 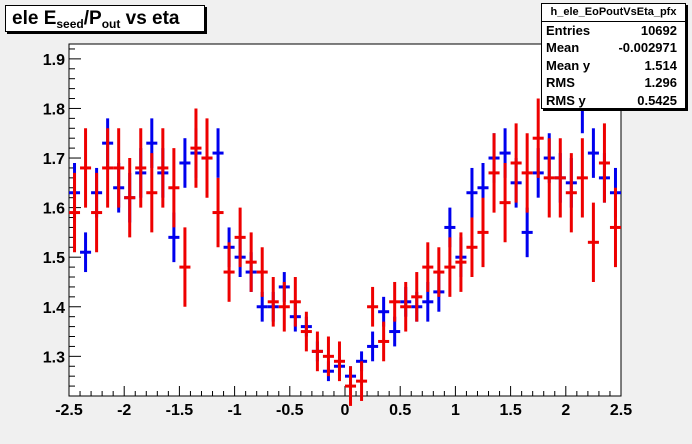 I want to click on stats-key: RMS y, so click(x=566, y=100).